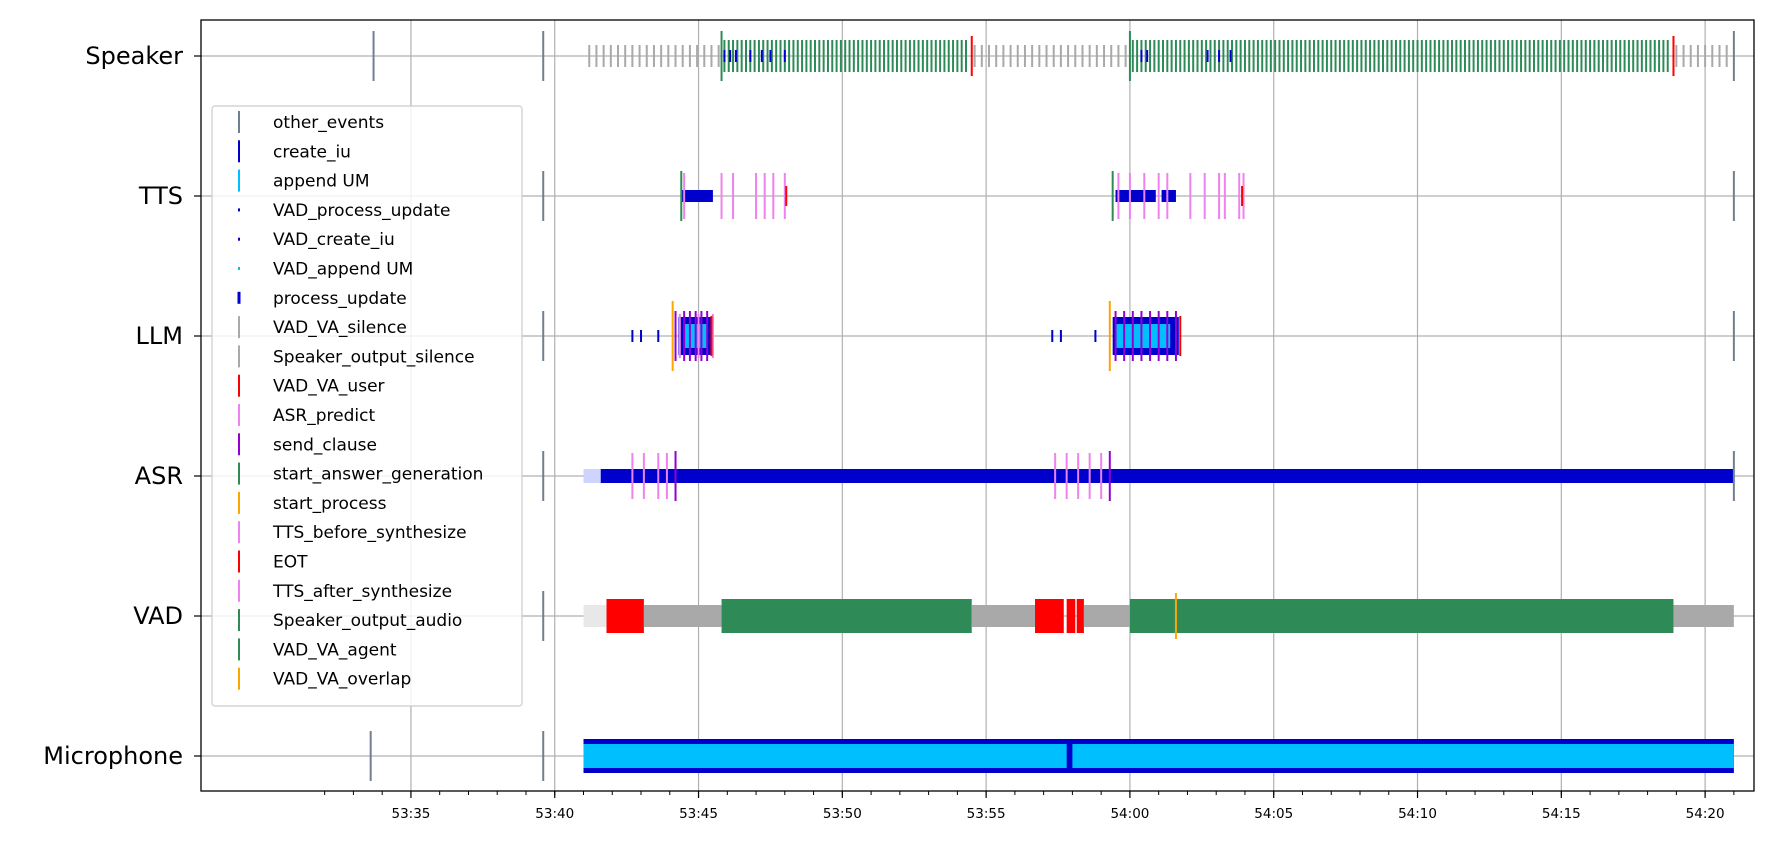 The width and height of the screenshot is (1770, 848). What do you see at coordinates (113, 756) in the screenshot?
I see `lane-label-microphone: Microphone` at bounding box center [113, 756].